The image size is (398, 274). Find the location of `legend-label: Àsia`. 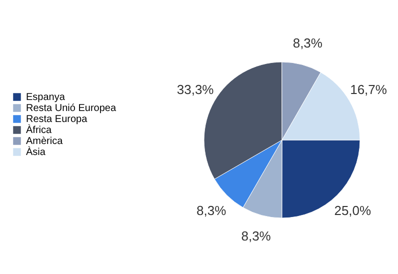

legend-label: Àsia is located at coordinates (36, 152).